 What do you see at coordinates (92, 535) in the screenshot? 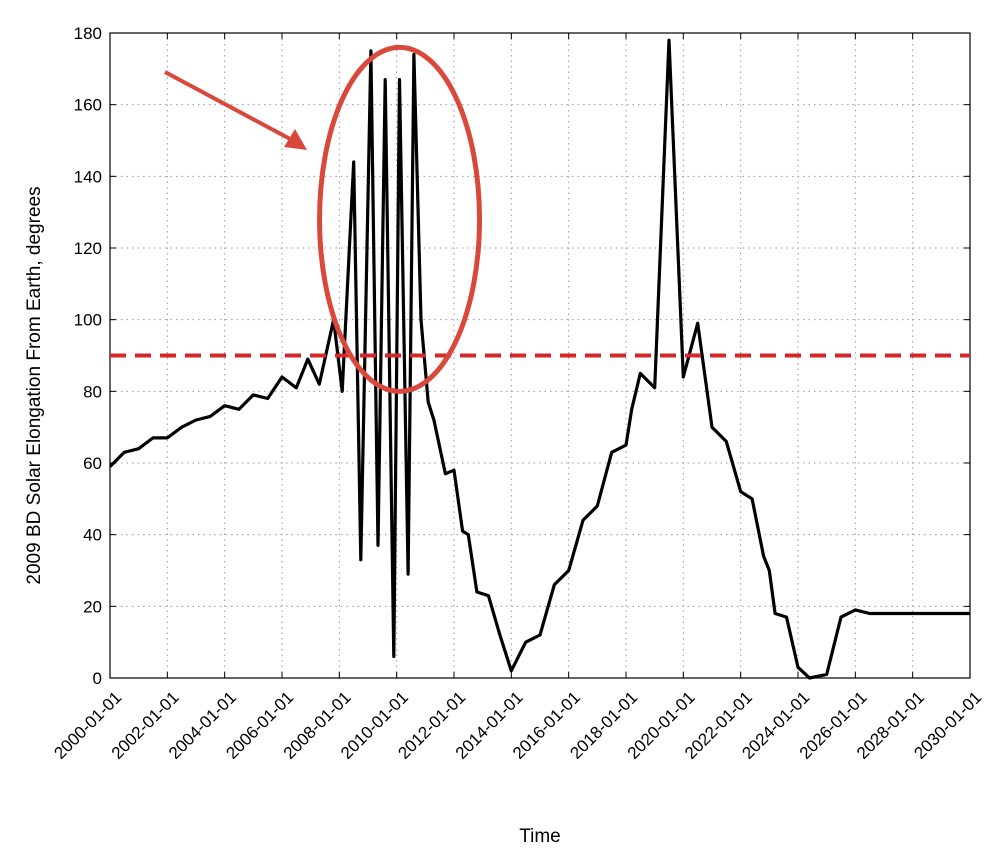
I see `y-tick-label: 40` at bounding box center [92, 535].